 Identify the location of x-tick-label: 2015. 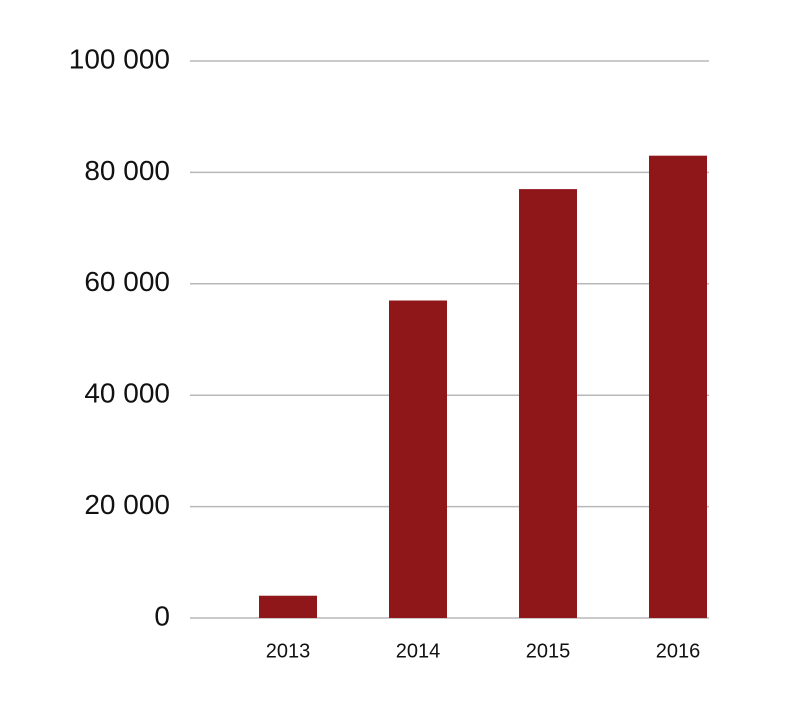
(548, 651).